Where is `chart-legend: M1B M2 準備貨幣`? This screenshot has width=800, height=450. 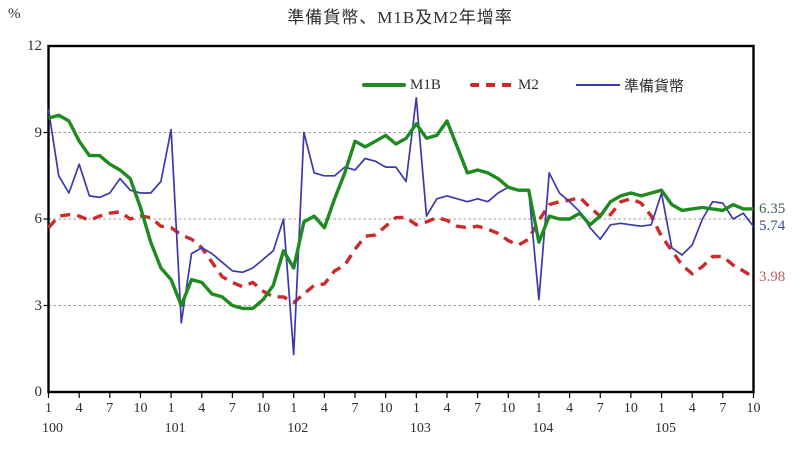 chart-legend: M1B M2 準備貨幣 is located at coordinates (400, 86).